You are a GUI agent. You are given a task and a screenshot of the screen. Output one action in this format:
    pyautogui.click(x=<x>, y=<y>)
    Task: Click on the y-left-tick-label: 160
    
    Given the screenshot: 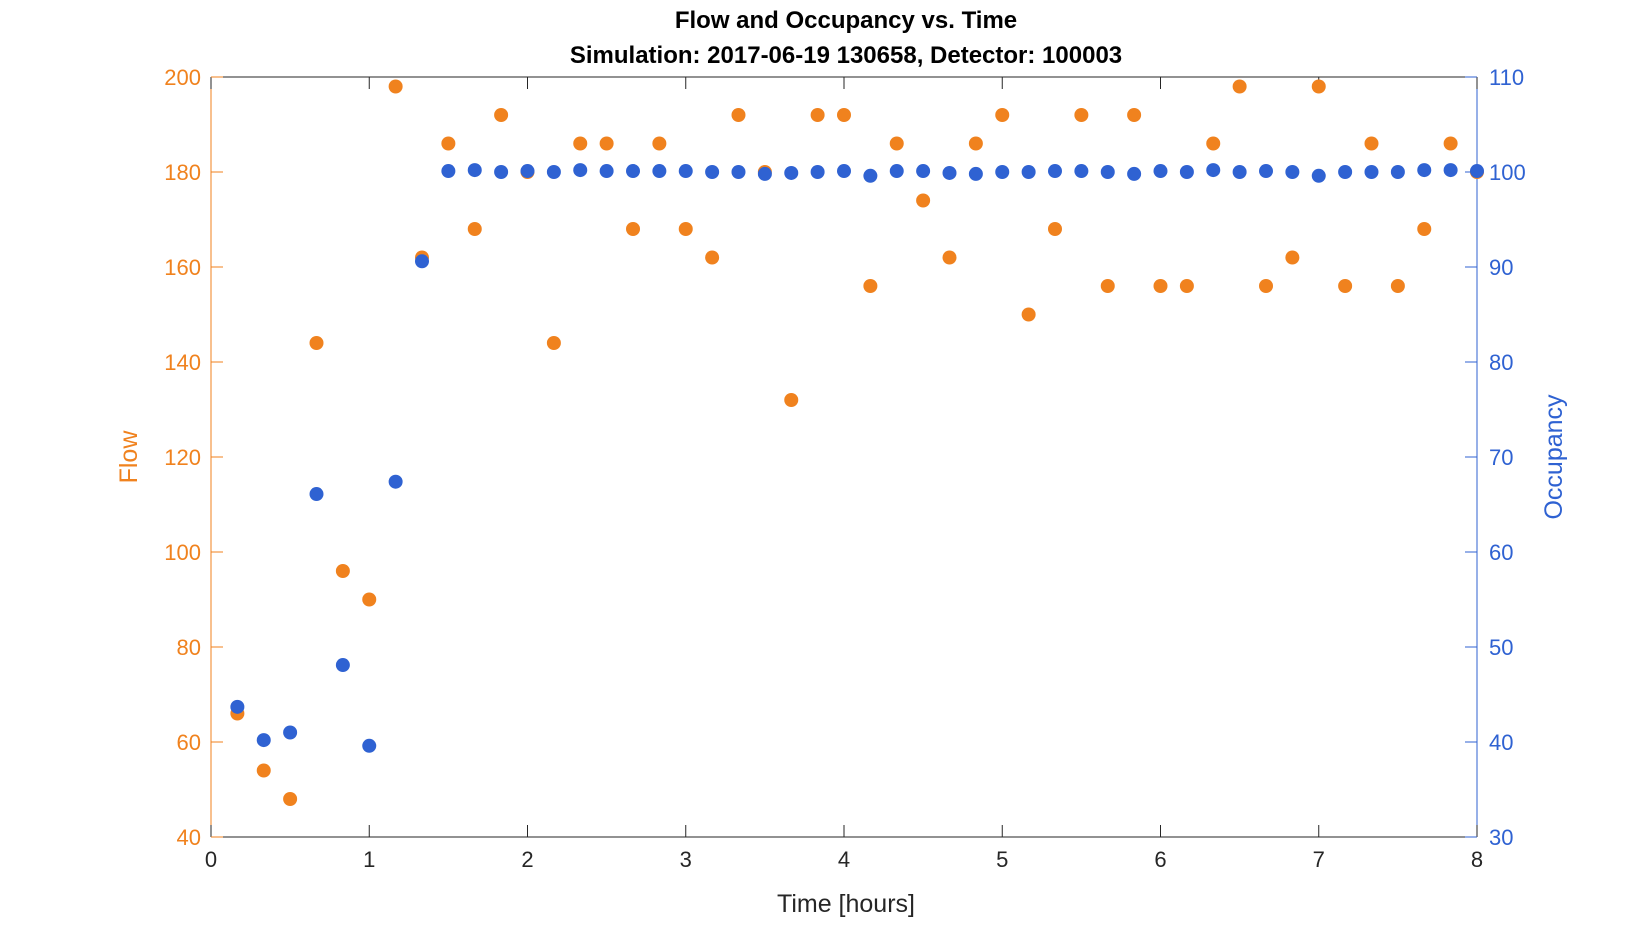 What is the action you would take?
    pyautogui.click(x=182, y=267)
    